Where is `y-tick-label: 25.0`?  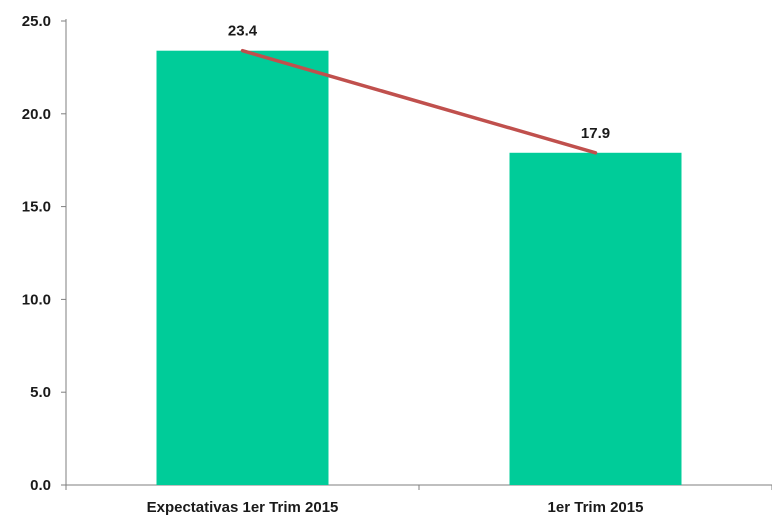
y-tick-label: 25.0 is located at coordinates (36, 21).